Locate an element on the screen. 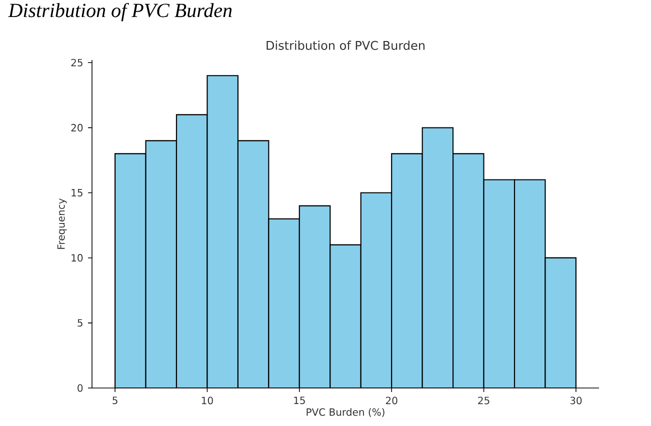  x-tick-label: 20 is located at coordinates (392, 400).